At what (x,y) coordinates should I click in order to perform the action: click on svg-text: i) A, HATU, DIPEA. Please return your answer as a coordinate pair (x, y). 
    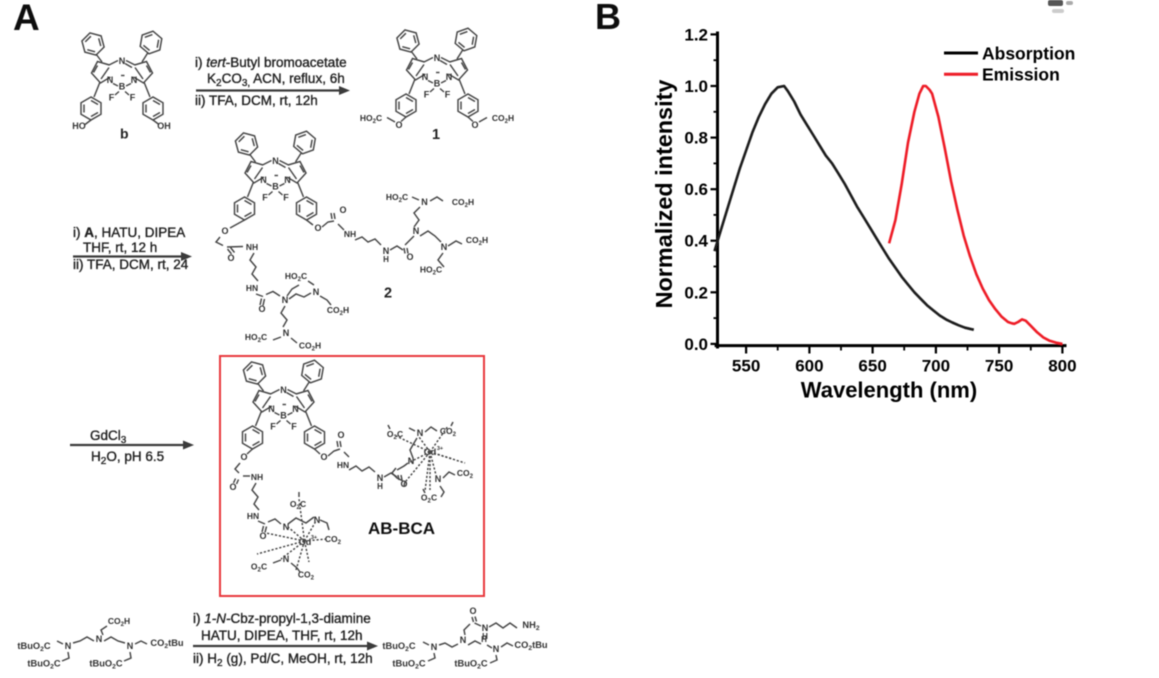
    Looking at the image, I should click on (129, 232).